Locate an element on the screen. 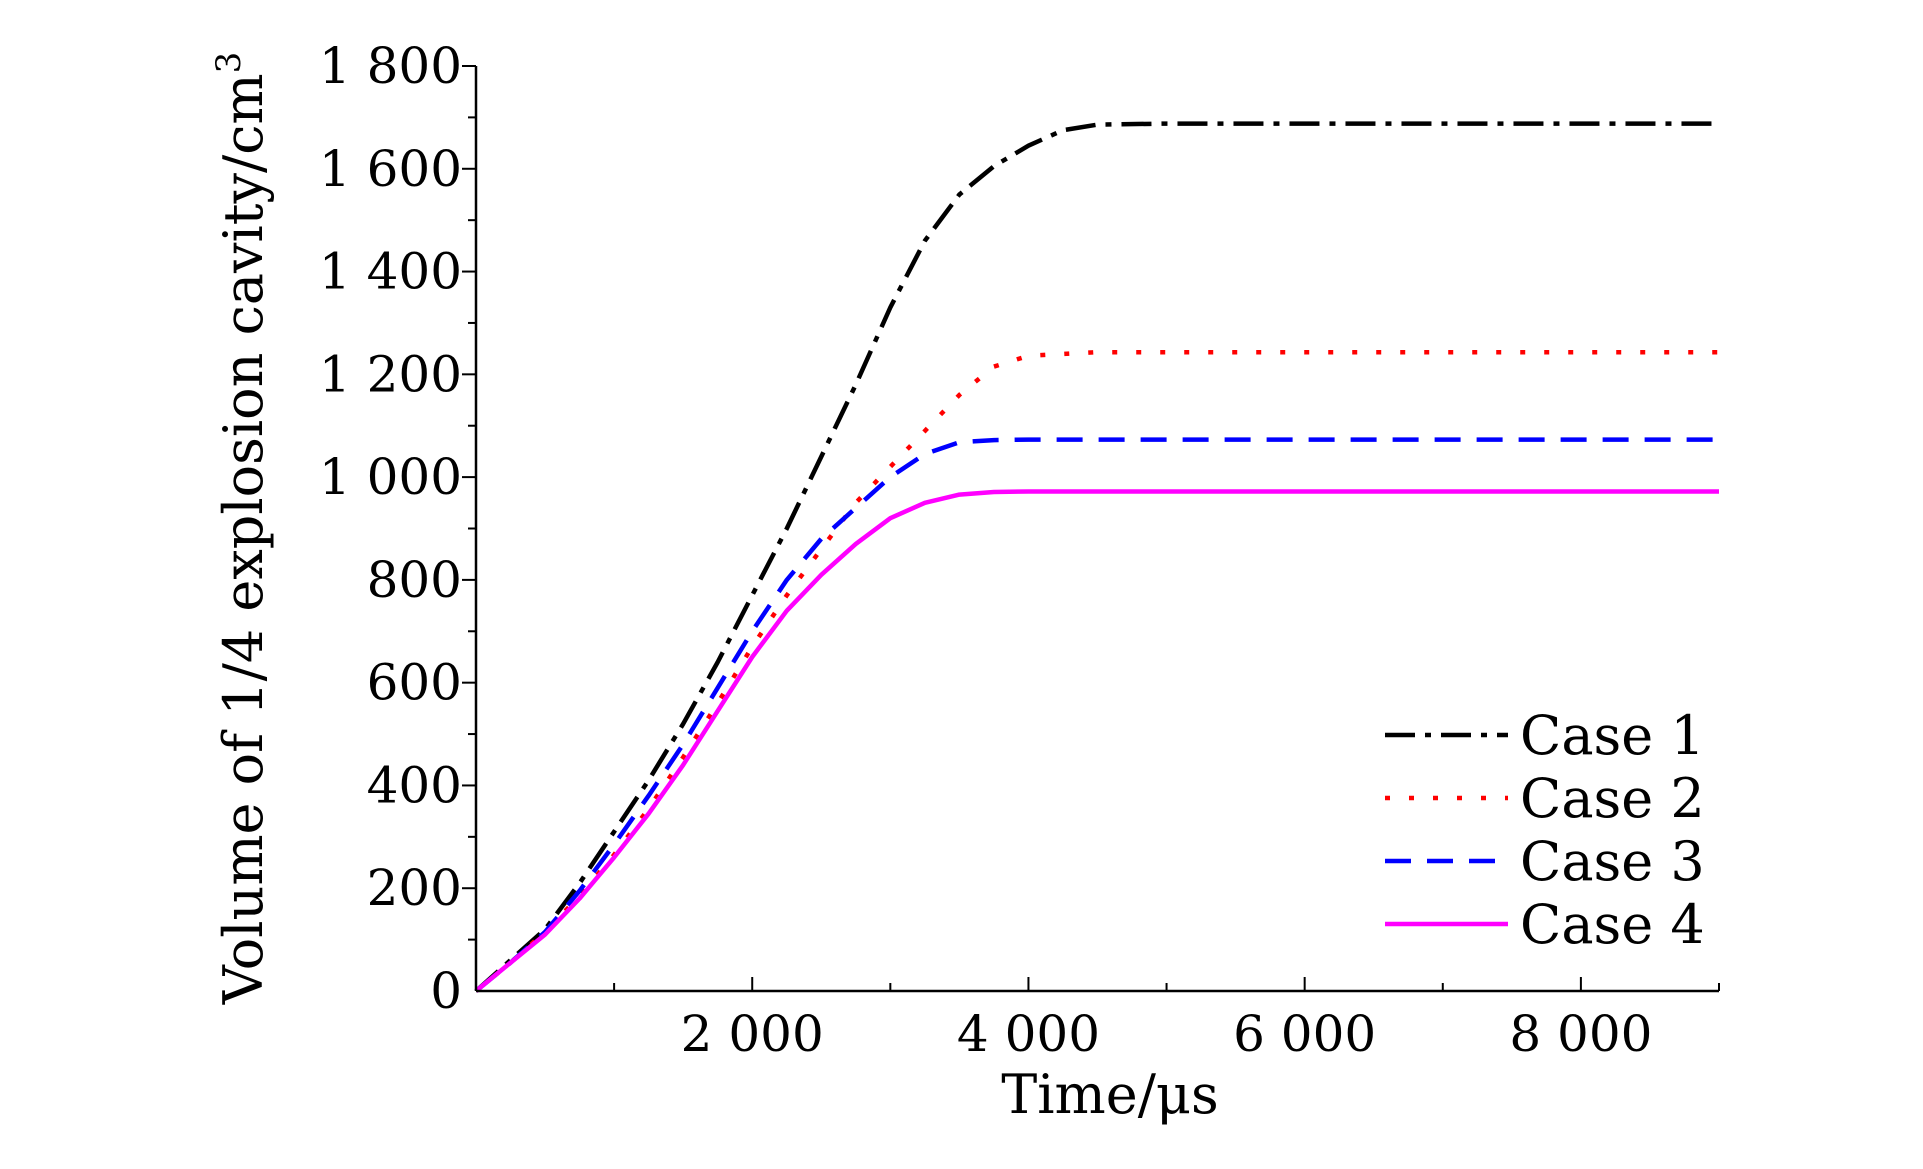  y-tick-label: 1 400 is located at coordinates (390, 272).